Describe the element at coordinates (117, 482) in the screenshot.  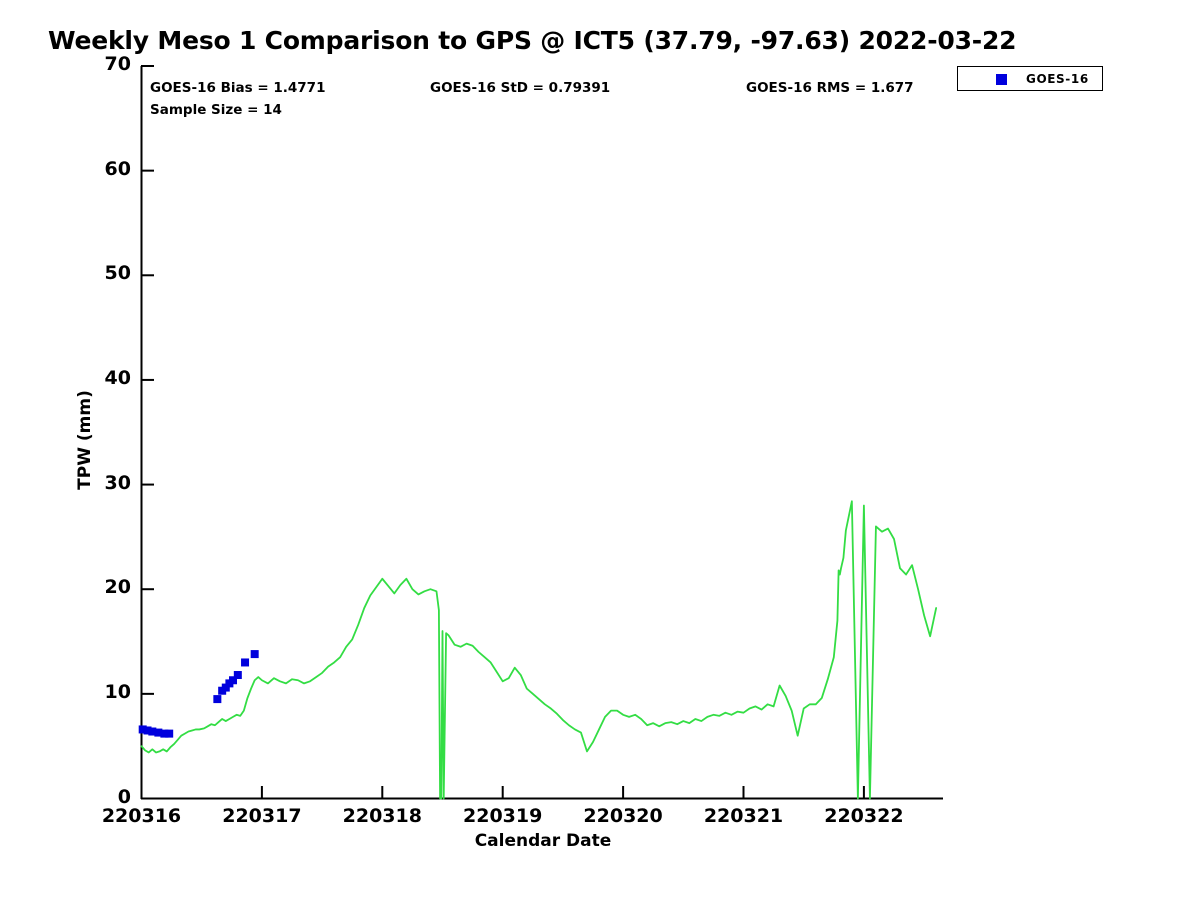
I see `y-tick-label: 30` at that location.